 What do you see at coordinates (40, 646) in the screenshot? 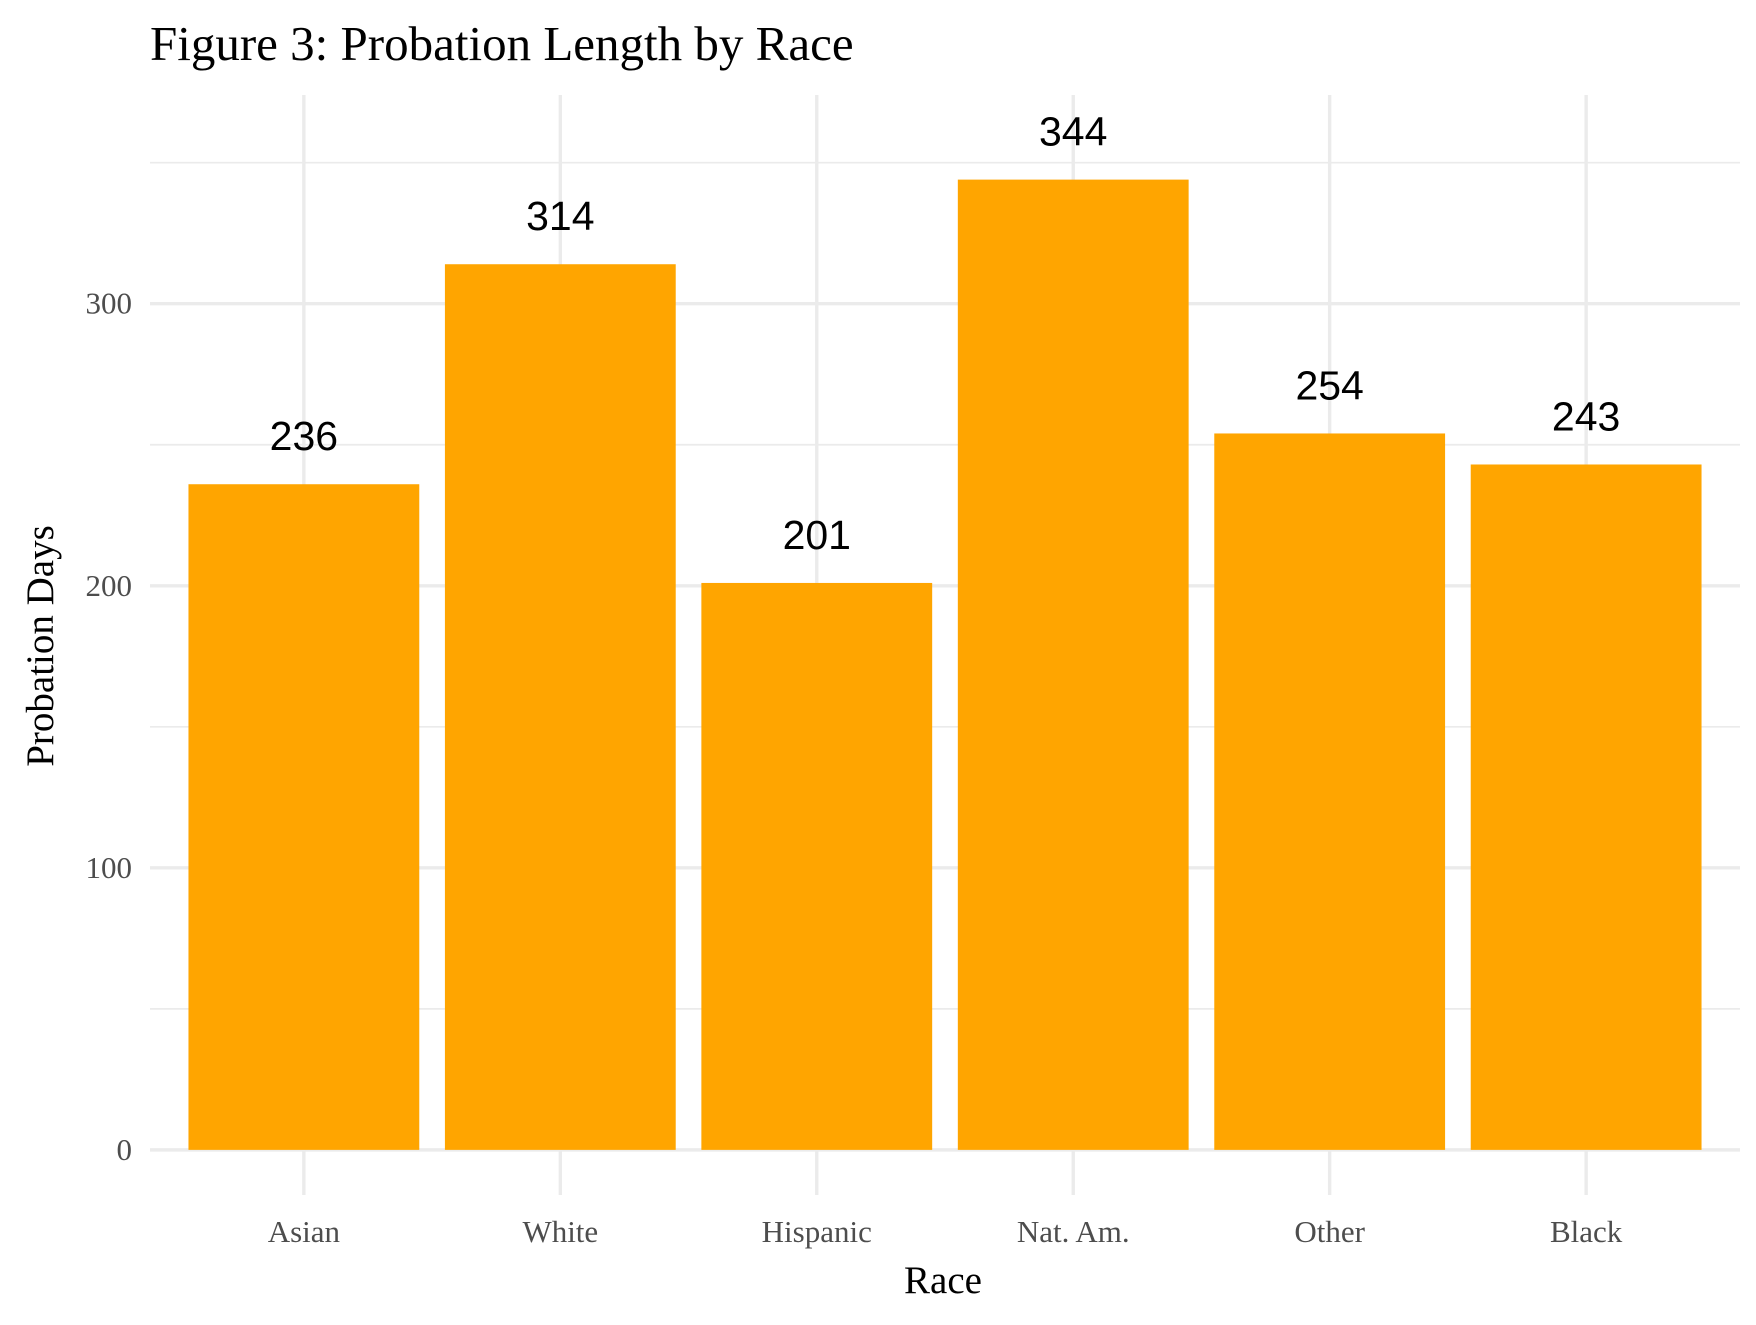
I see `y-axis-title: Probation Days` at bounding box center [40, 646].